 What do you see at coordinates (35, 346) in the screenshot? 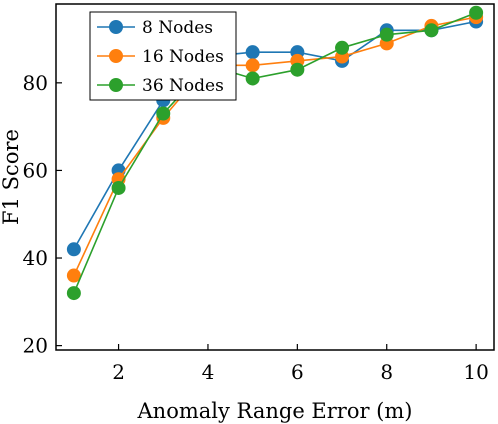
I see `y-tick-label: 20` at bounding box center [35, 346].